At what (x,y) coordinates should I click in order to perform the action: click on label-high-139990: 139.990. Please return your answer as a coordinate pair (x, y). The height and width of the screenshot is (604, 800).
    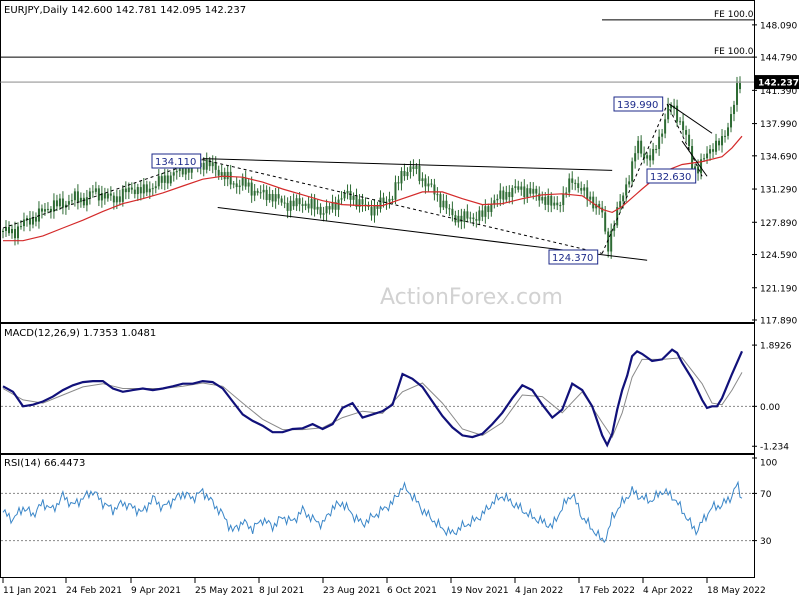
    Looking at the image, I should click on (637, 105).